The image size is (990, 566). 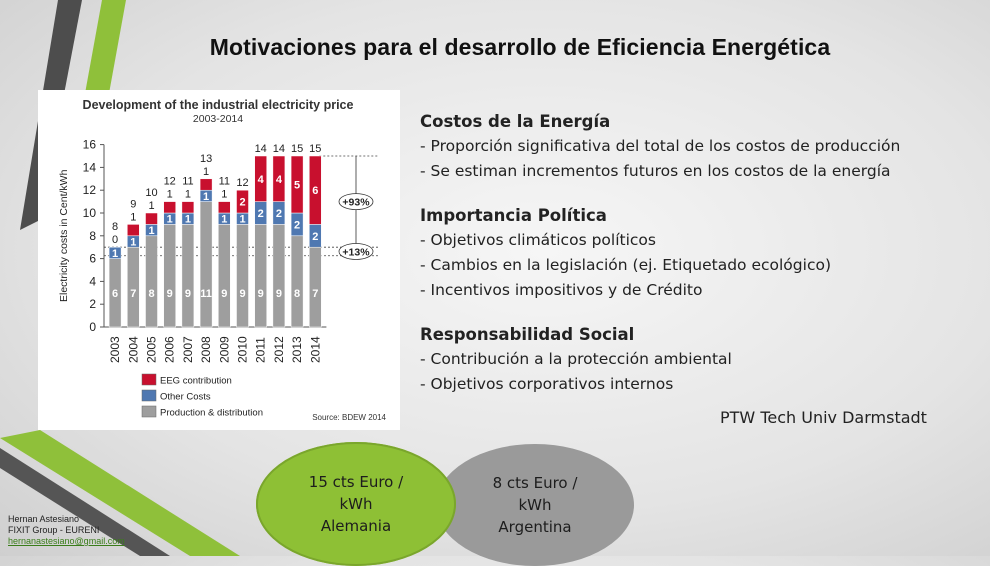 What do you see at coordinates (297, 349) in the screenshot?
I see `x-tick-label: 2013` at bounding box center [297, 349].